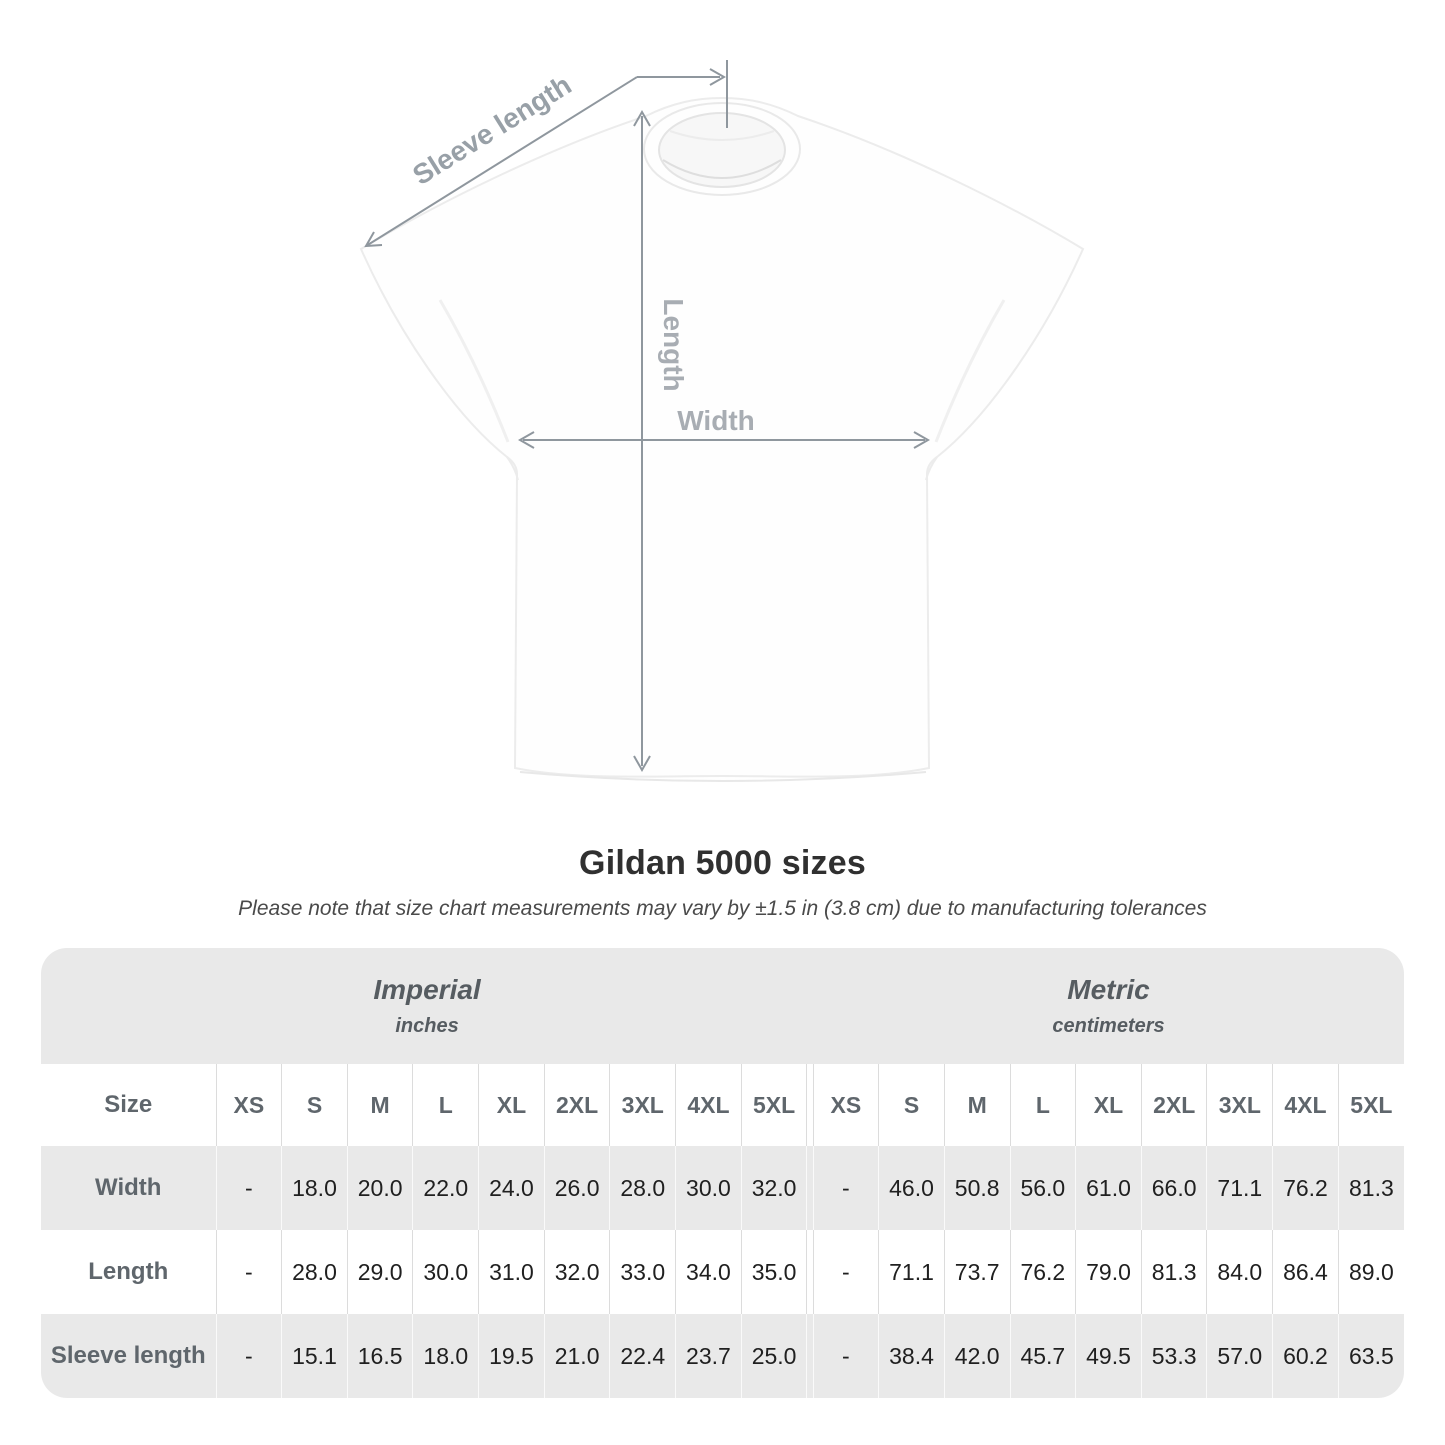 The height and width of the screenshot is (1445, 1445). What do you see at coordinates (314, 1105) in the screenshot?
I see `size-header-imperial-s: S` at bounding box center [314, 1105].